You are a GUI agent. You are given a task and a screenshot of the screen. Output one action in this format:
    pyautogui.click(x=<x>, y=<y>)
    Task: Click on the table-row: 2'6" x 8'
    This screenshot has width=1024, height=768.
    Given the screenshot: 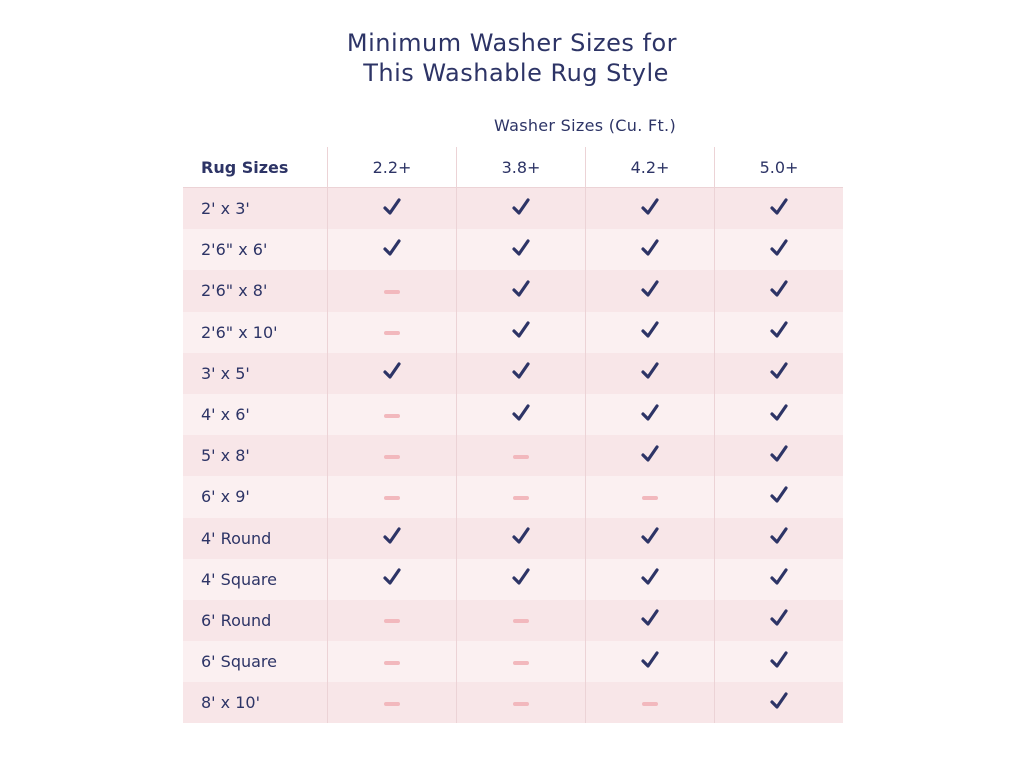 What is the action you would take?
    pyautogui.click(x=513, y=291)
    